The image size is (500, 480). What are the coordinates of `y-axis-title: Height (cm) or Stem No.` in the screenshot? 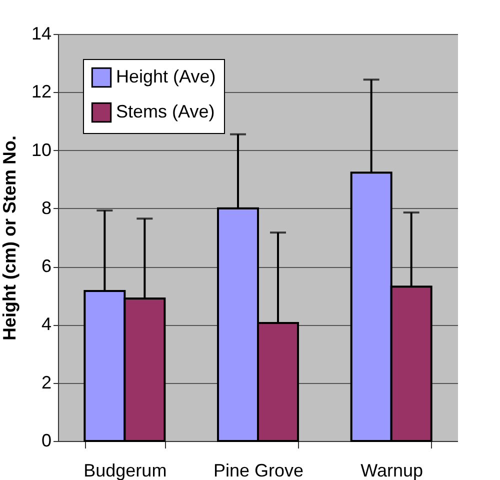 It's located at (10, 238).